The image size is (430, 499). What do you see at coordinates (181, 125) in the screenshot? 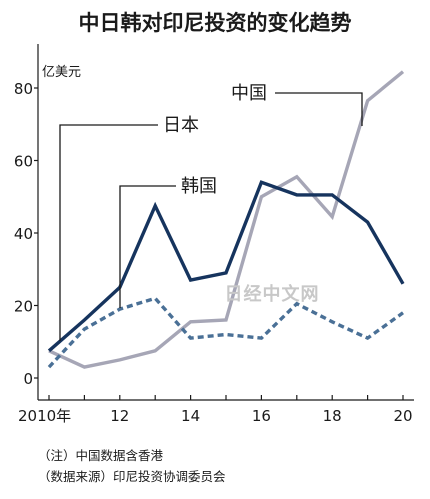
I see `series-label-japan: 日本` at bounding box center [181, 125].